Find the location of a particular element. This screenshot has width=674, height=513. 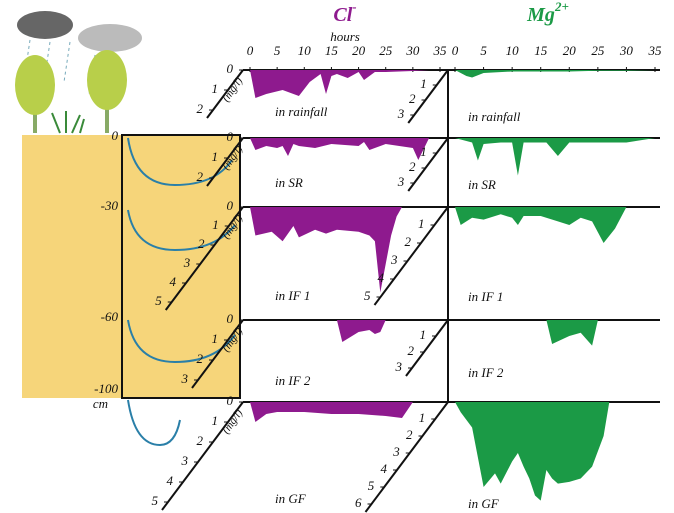

species-name: Mg is located at coordinates (540, 15).